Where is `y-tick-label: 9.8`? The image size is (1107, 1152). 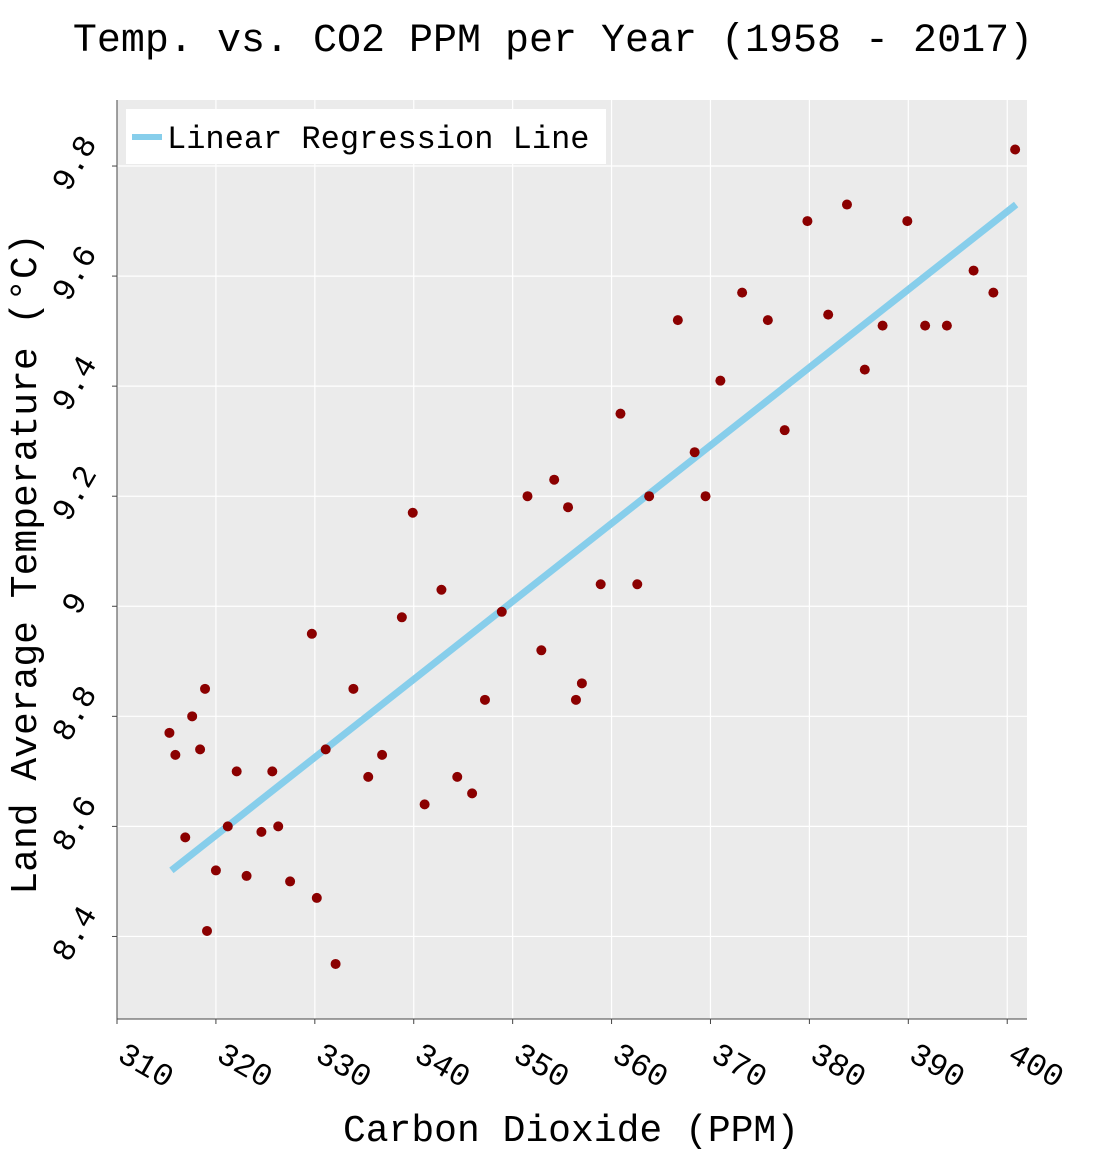
y-tick-label: 9.8 is located at coordinates (75, 164).